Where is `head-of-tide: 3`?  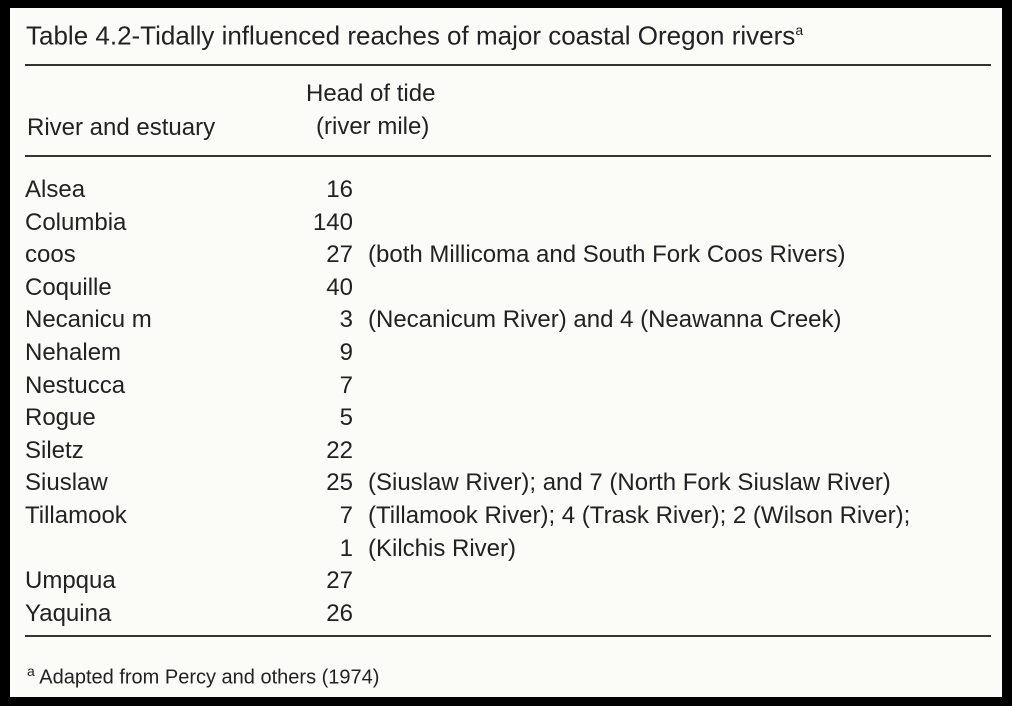 head-of-tide: 3 is located at coordinates (346, 320).